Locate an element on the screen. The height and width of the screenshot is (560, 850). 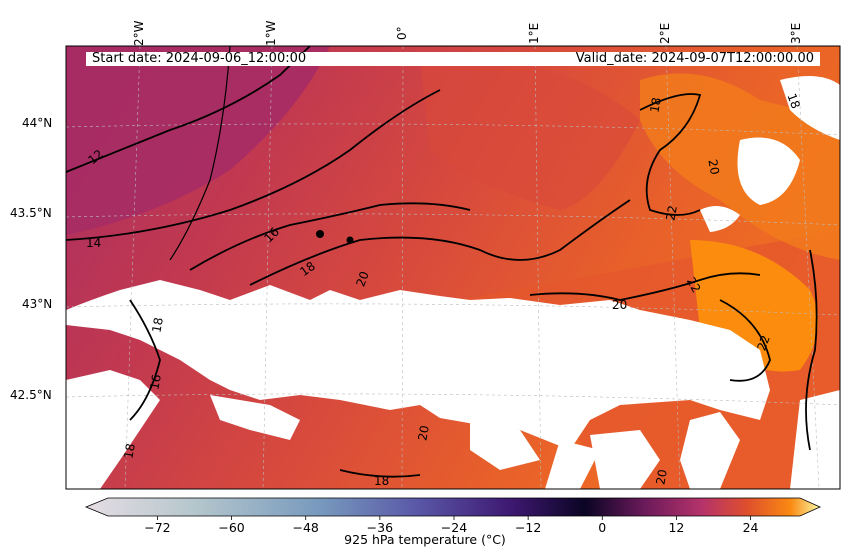
contour-label: 16 is located at coordinates (155, 382).